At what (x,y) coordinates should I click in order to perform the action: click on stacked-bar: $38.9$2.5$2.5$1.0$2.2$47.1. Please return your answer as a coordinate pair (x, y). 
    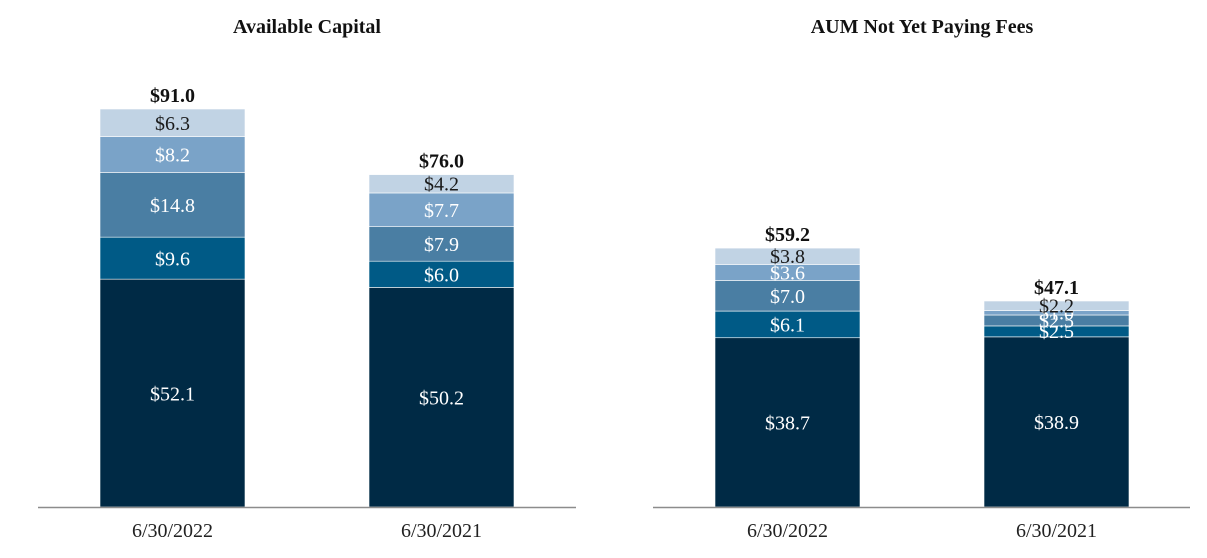
    Looking at the image, I should click on (1056, 392).